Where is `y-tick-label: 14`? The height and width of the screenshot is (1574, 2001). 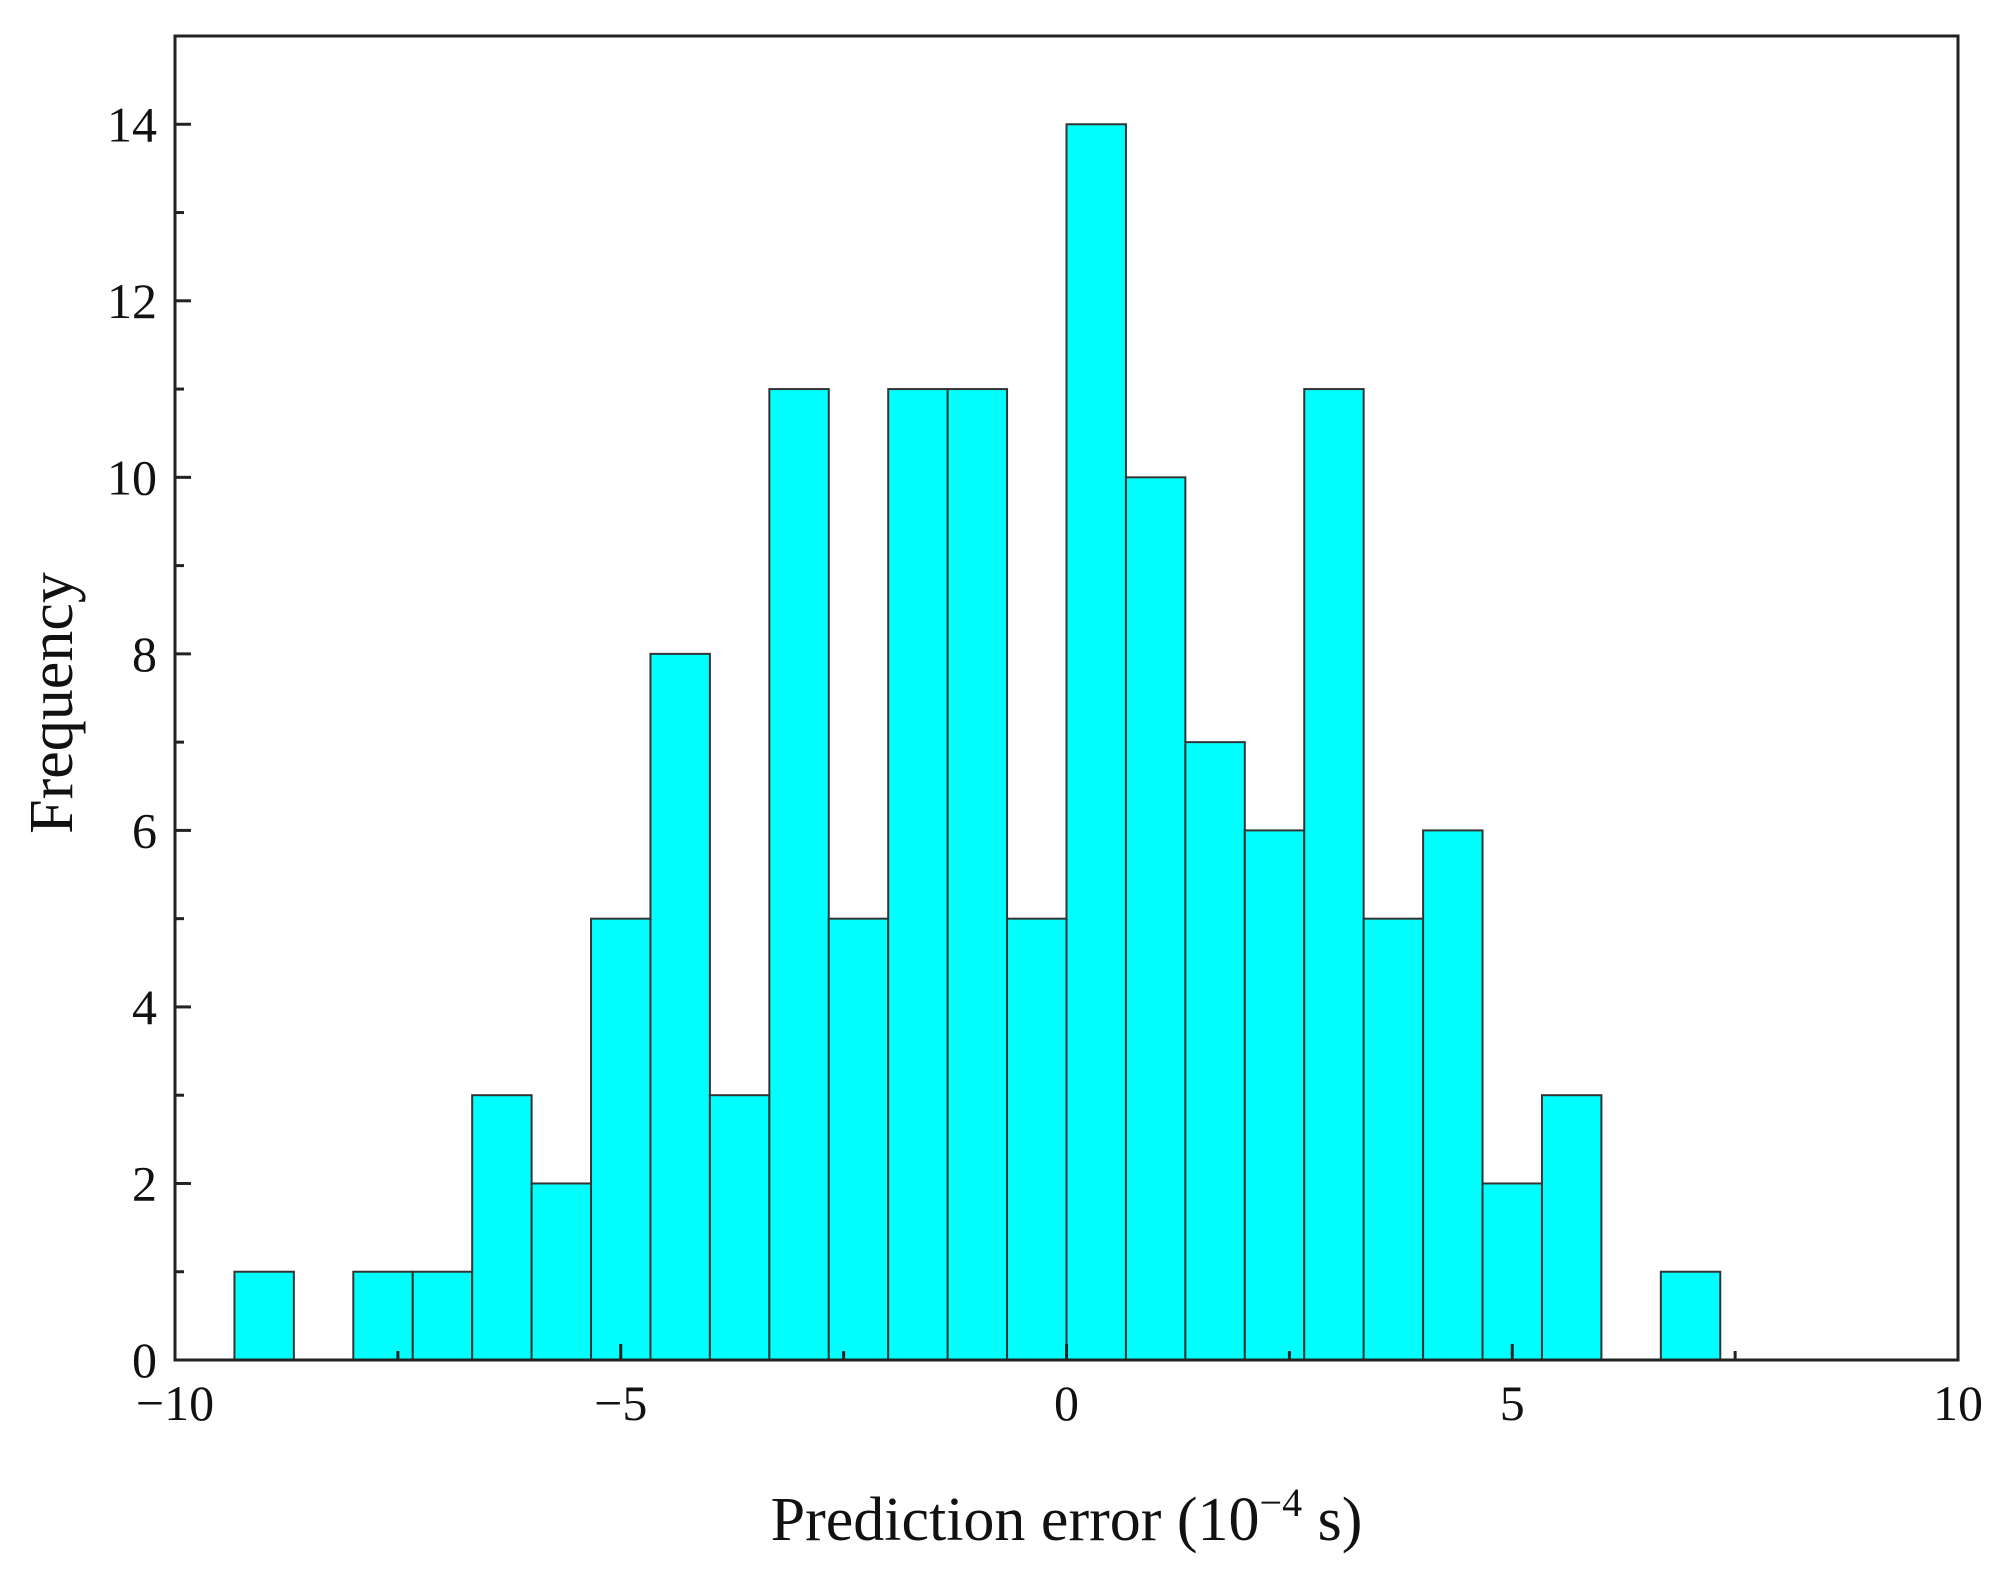 y-tick-label: 14 is located at coordinates (132, 124).